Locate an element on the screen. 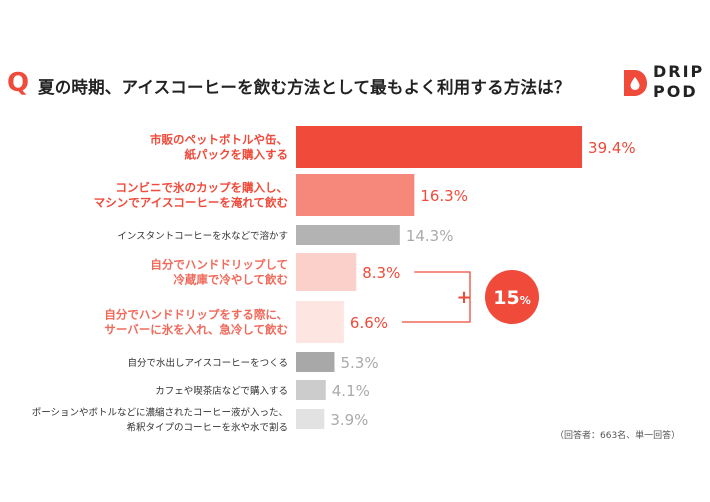 The image size is (710, 502). total-number: 15 is located at coordinates (506, 298).